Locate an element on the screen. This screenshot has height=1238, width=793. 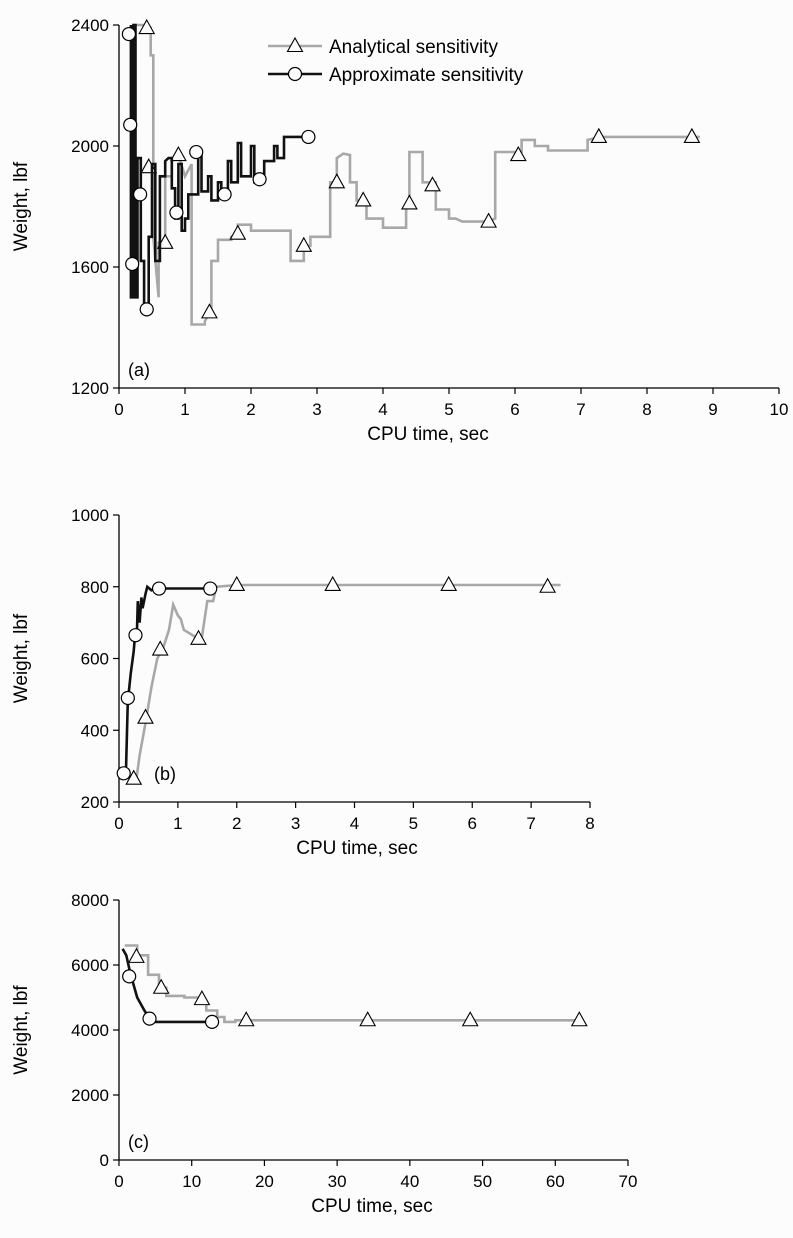
x-tick-label: 7 is located at coordinates (580, 409).